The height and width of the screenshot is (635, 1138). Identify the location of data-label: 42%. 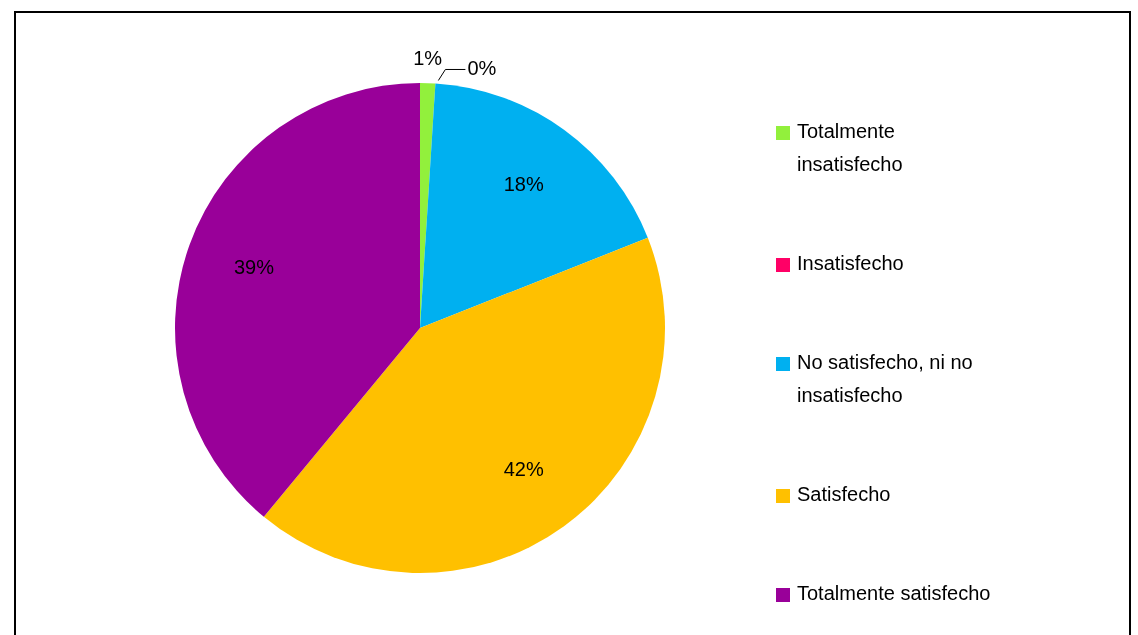
(523, 468).